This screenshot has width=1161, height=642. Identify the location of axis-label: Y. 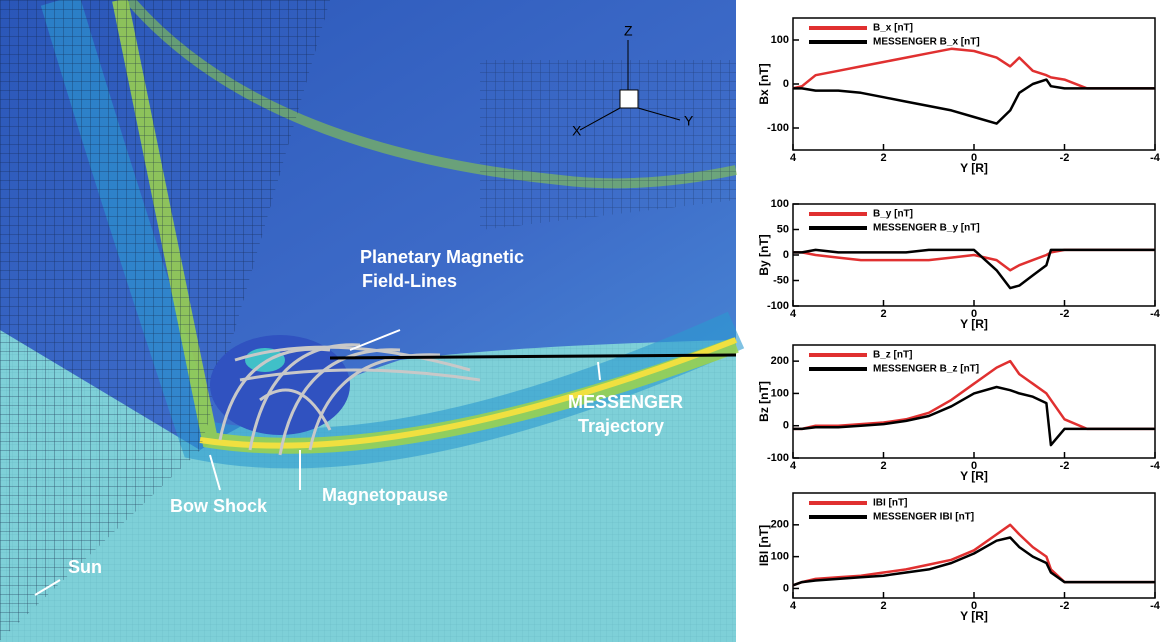
(689, 121).